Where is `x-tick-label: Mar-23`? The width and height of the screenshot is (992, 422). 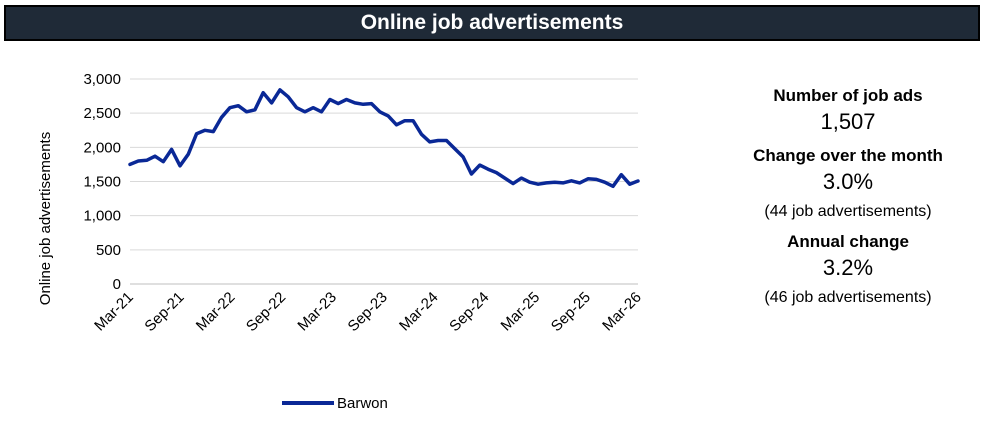 x-tick-label: Mar-23 is located at coordinates (317, 312).